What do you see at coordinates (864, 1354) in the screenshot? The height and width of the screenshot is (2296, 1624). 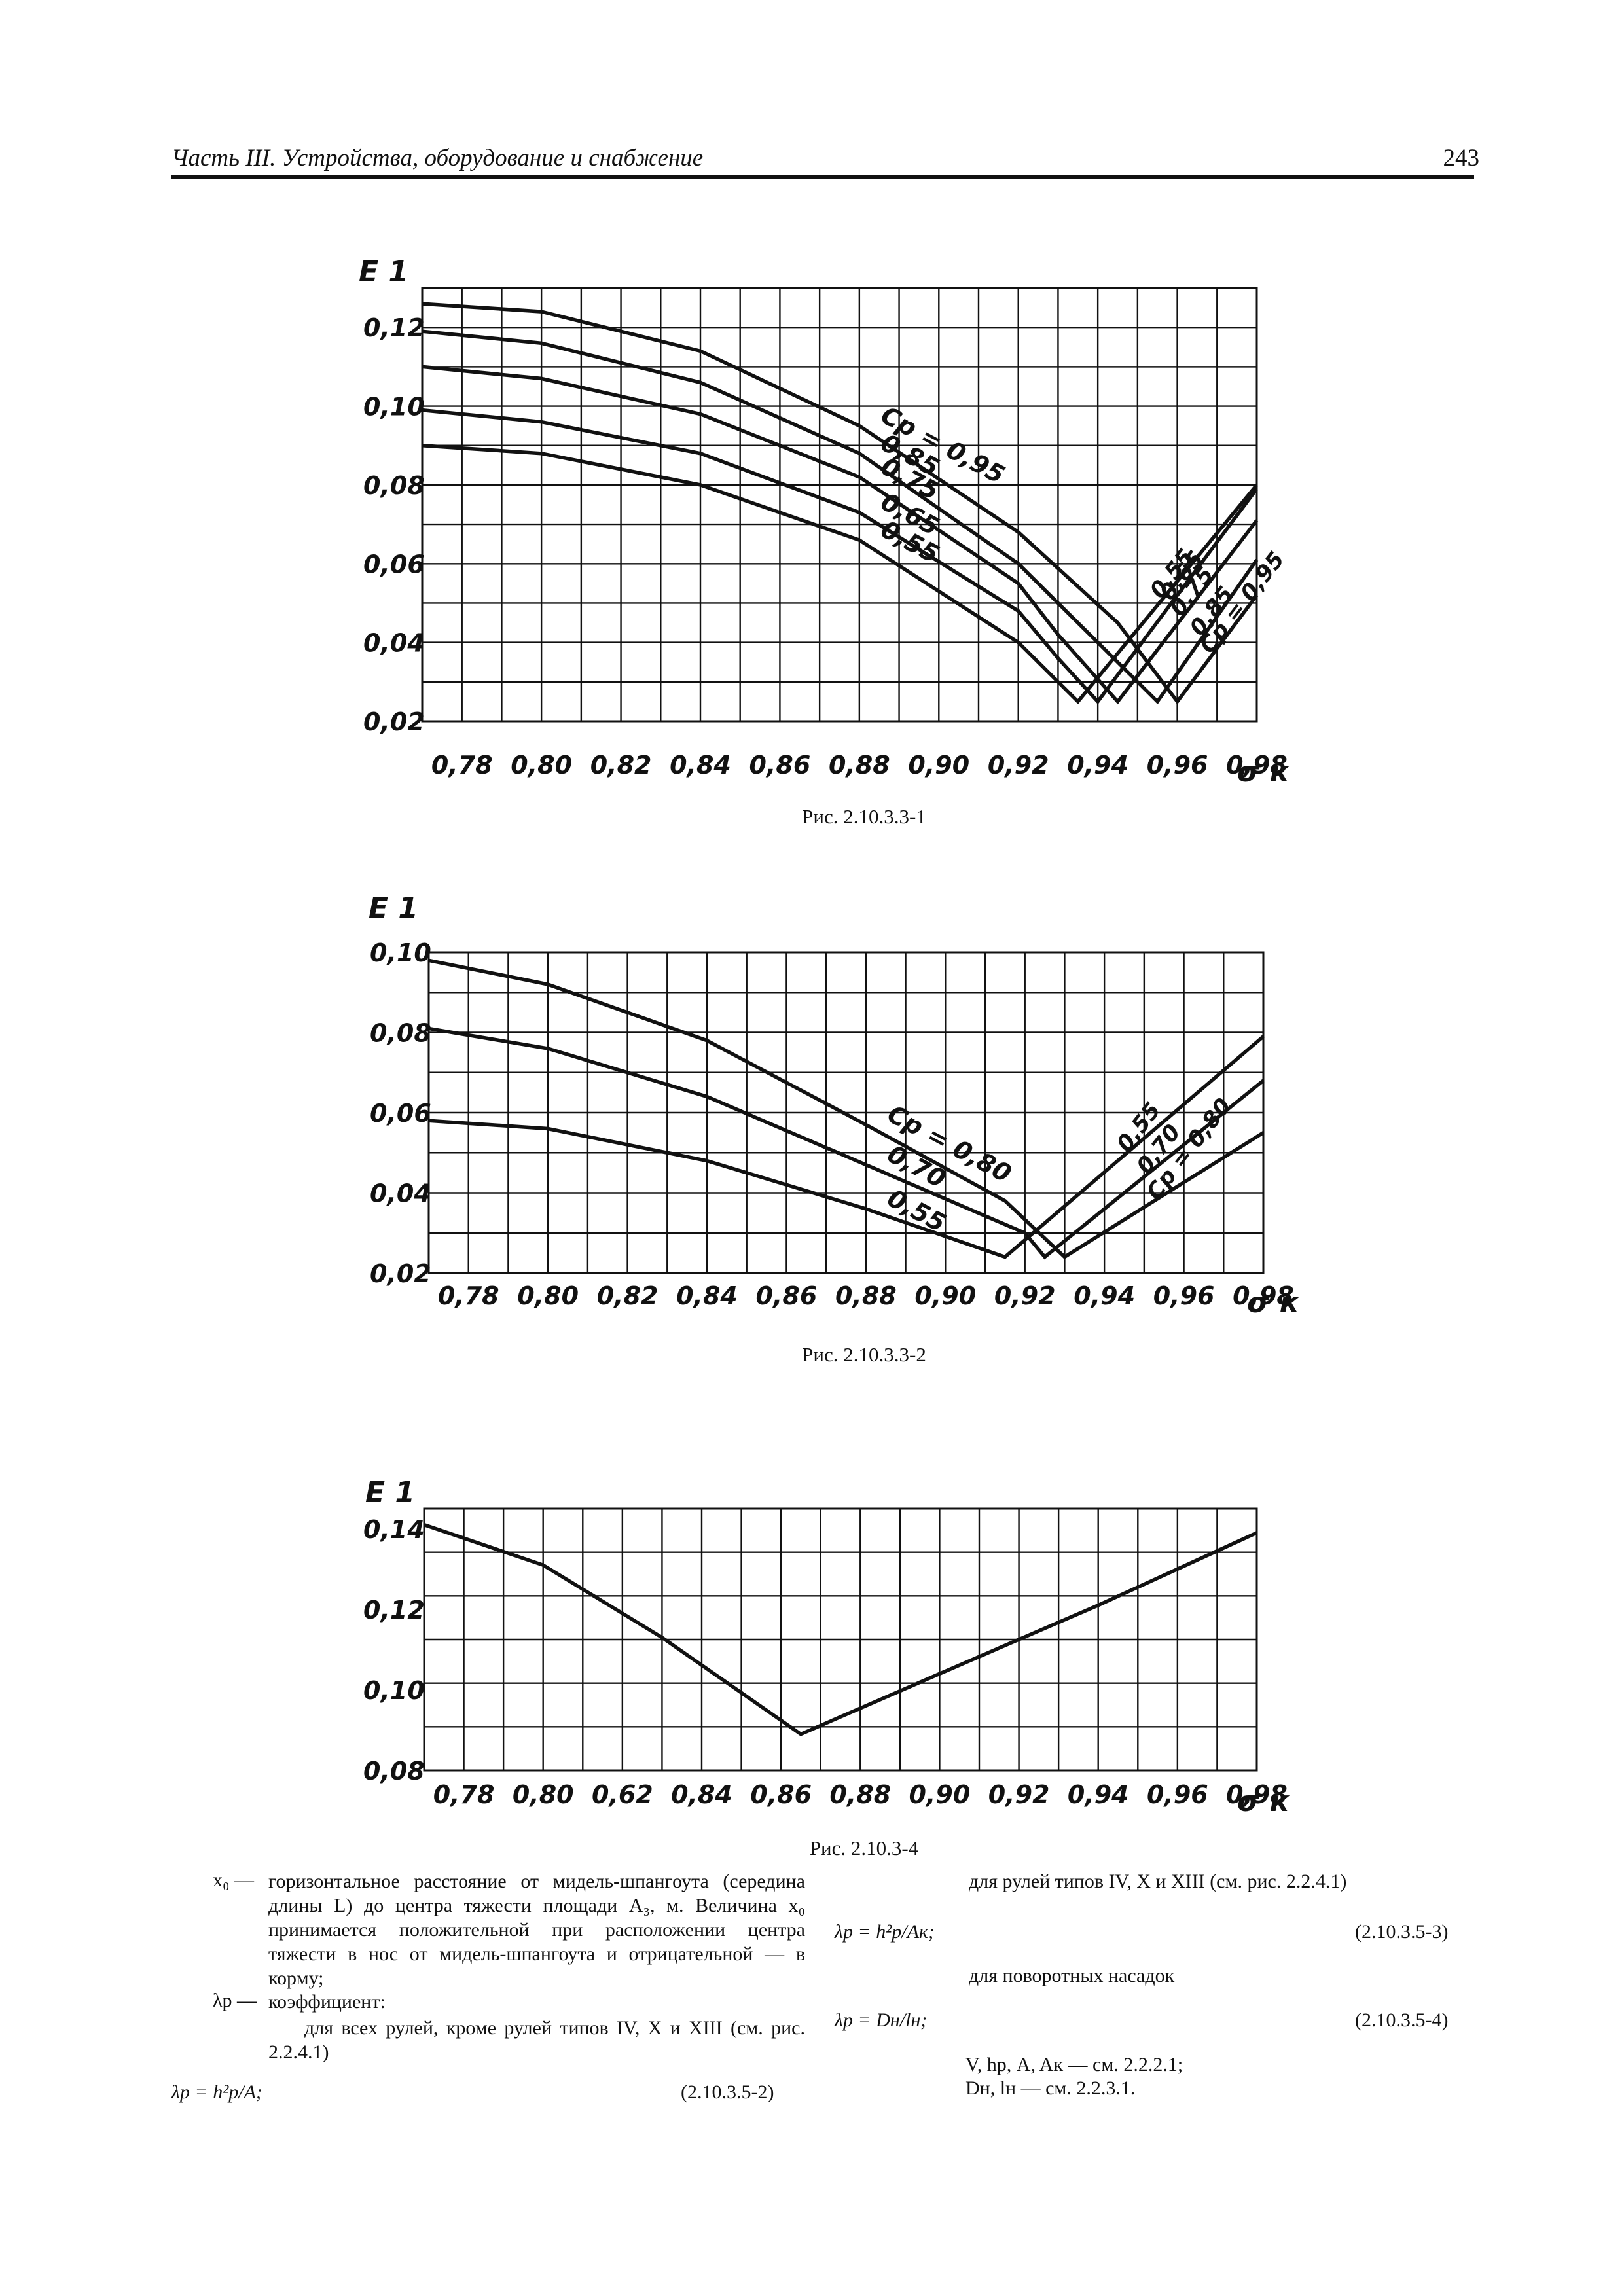 I see `figure-2-caption: Рис. 2.10.3.3-2` at bounding box center [864, 1354].